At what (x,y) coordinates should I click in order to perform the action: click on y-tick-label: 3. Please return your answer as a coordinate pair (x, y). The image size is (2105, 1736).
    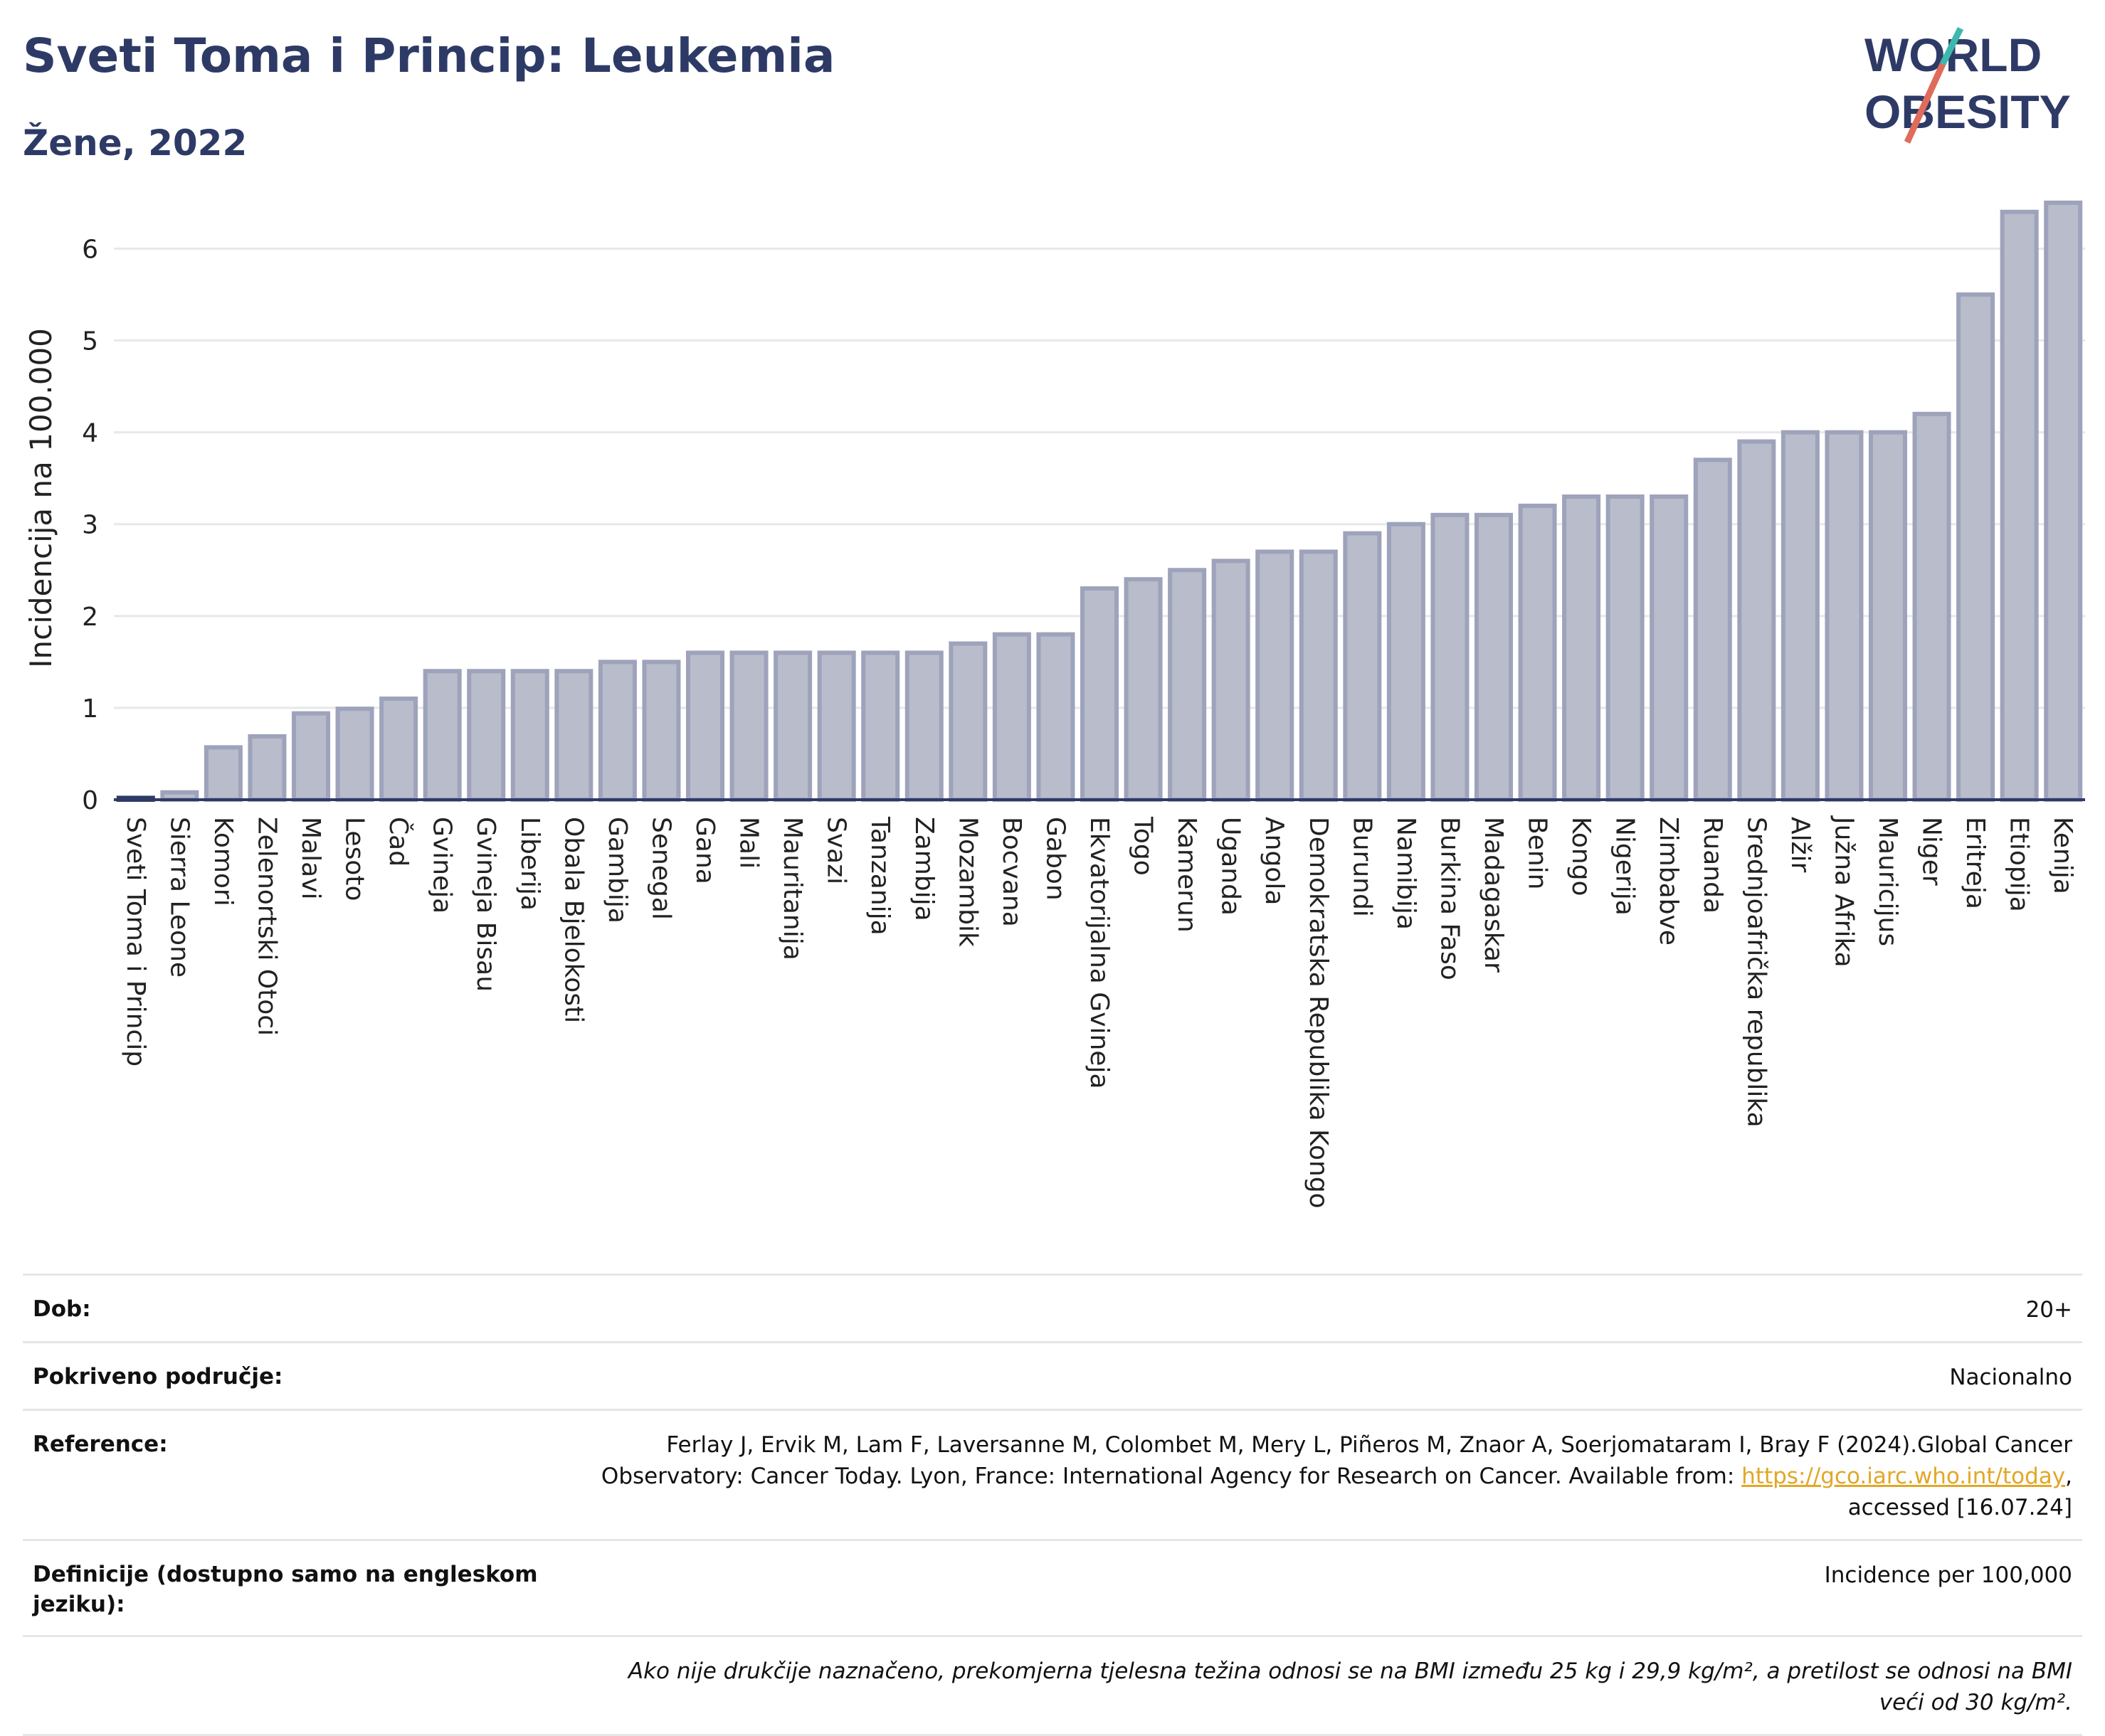
    Looking at the image, I should click on (90, 525).